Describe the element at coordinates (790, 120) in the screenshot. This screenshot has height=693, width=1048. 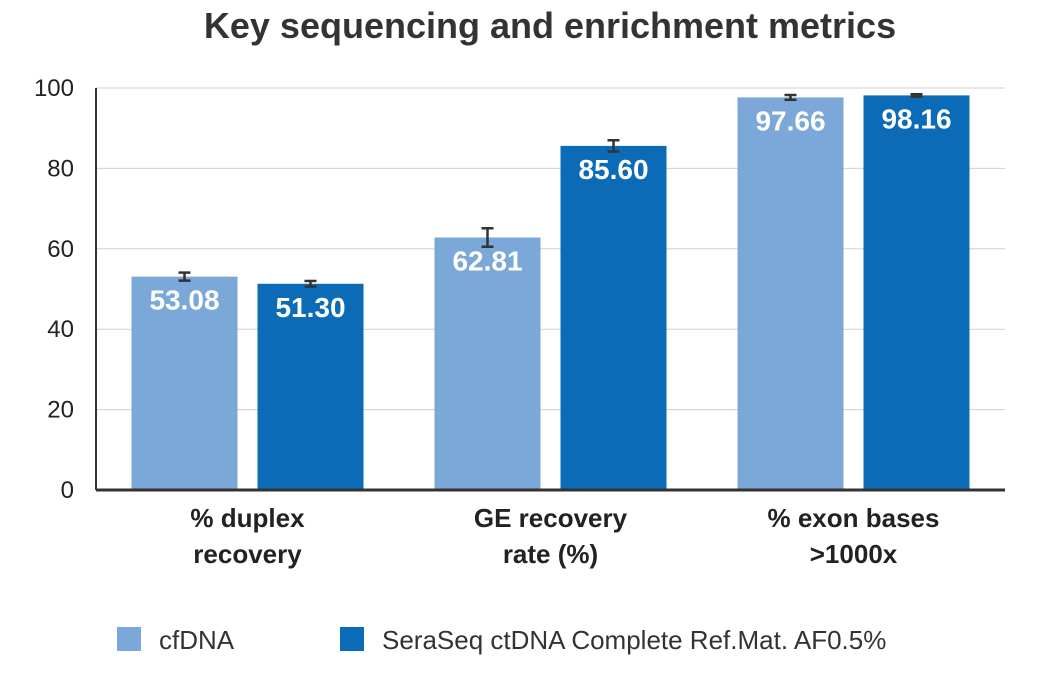
I see `data-label: 97.66` at that location.